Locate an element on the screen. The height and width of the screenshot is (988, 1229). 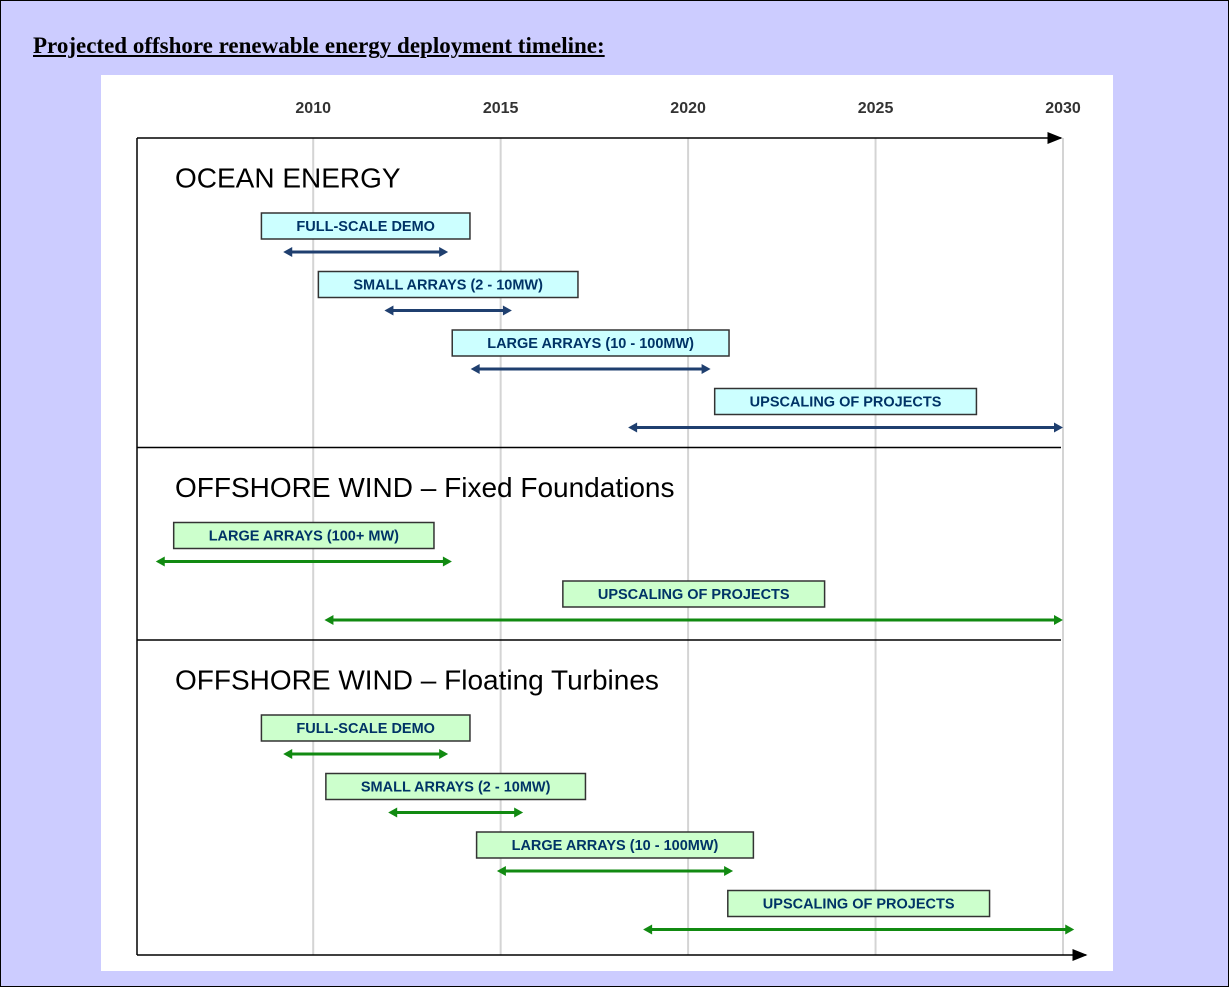
task: LARGE ARRAYS (100+ MW) is located at coordinates (303, 544).